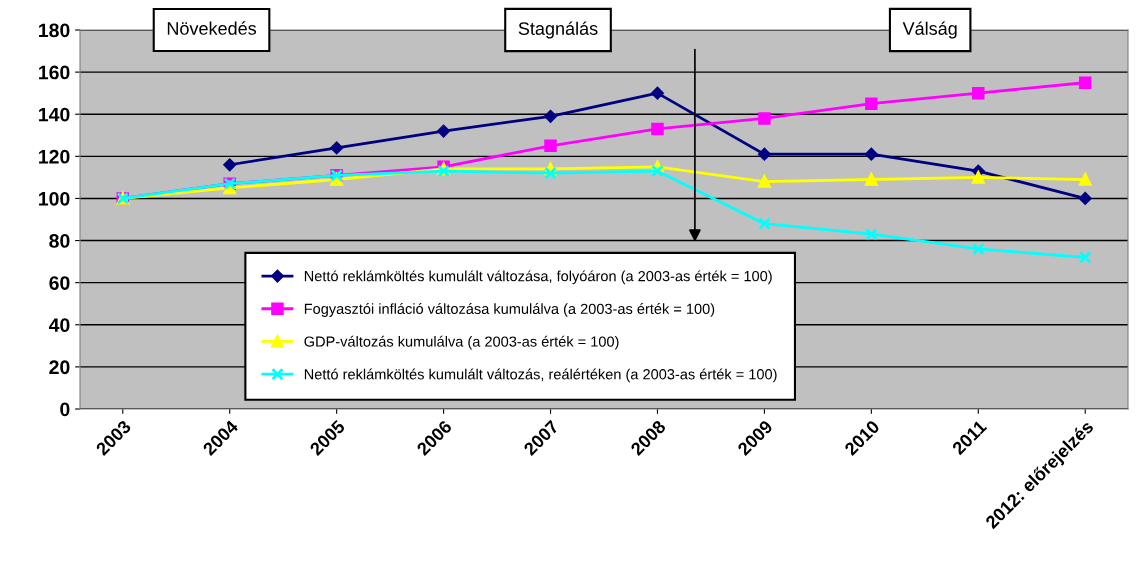 The height and width of the screenshot is (563, 1137). What do you see at coordinates (59, 283) in the screenshot?
I see `y-tick-label: 60` at bounding box center [59, 283].